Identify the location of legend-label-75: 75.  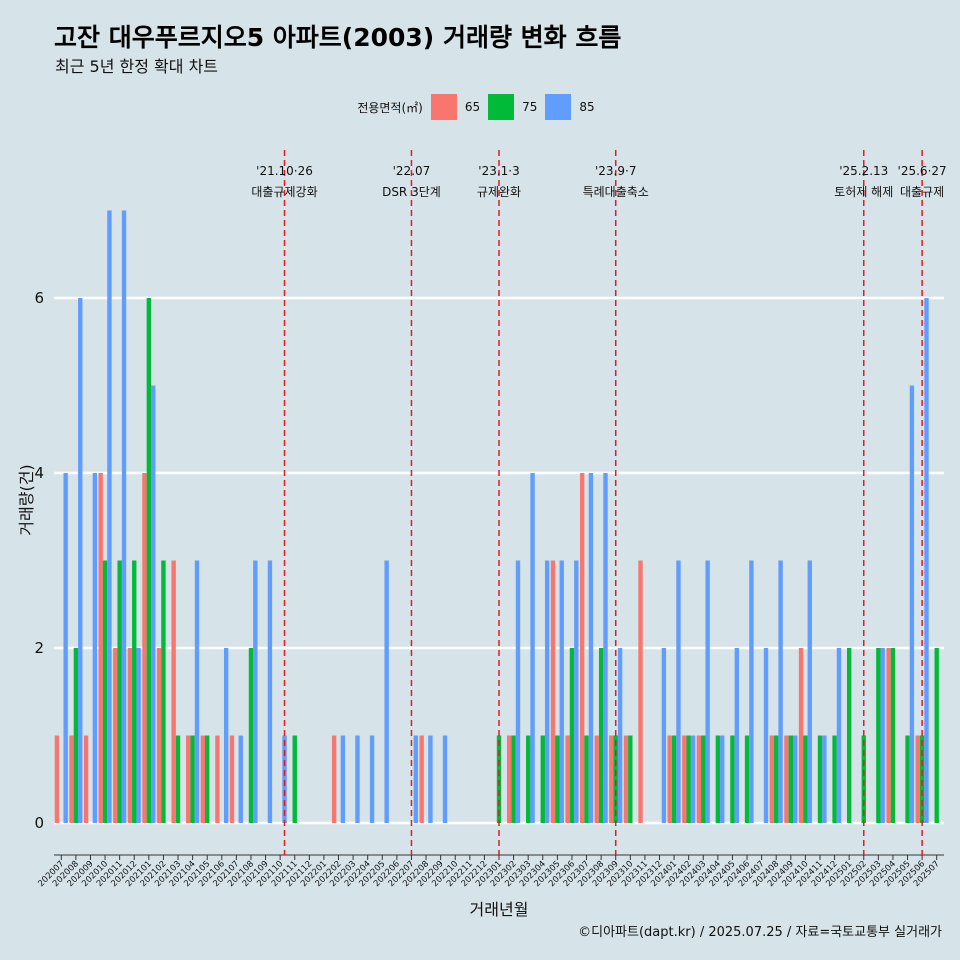
(530, 107).